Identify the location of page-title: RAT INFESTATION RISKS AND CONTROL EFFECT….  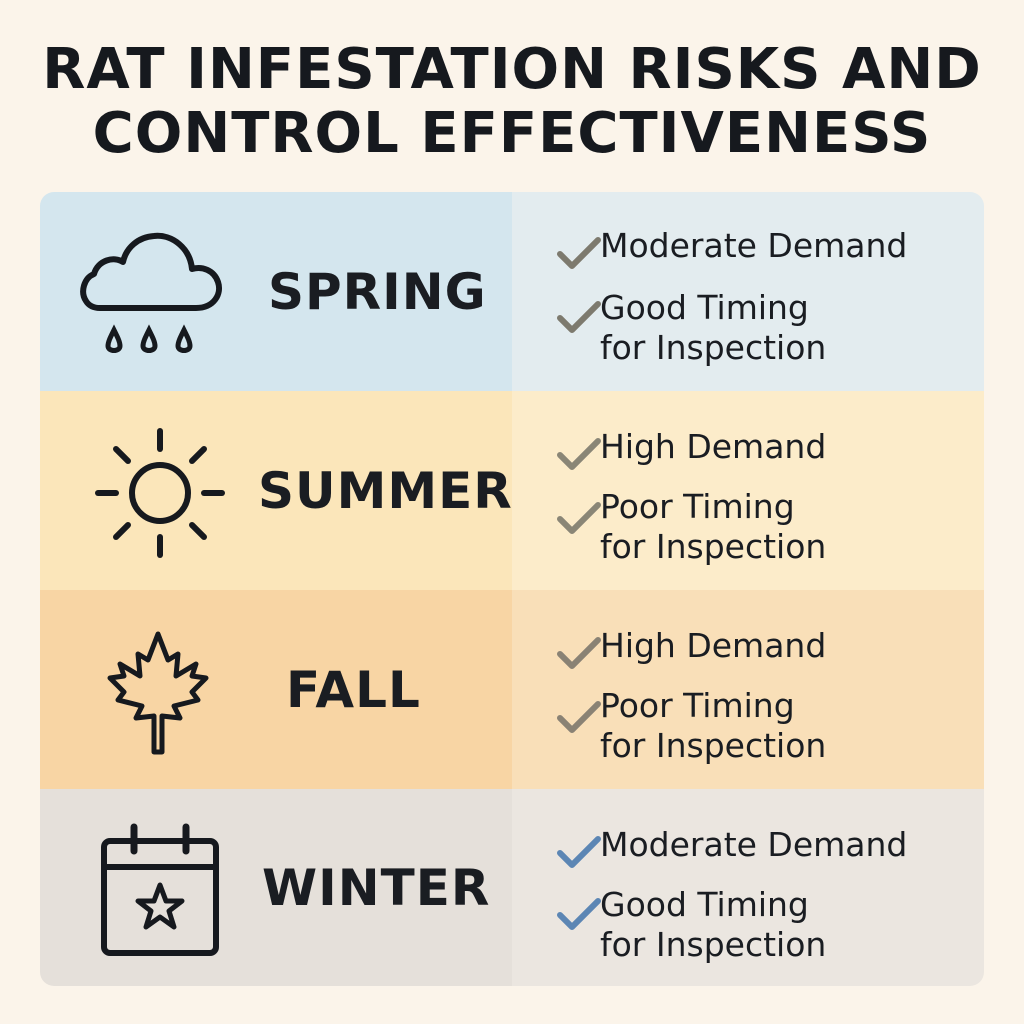
(512, 102).